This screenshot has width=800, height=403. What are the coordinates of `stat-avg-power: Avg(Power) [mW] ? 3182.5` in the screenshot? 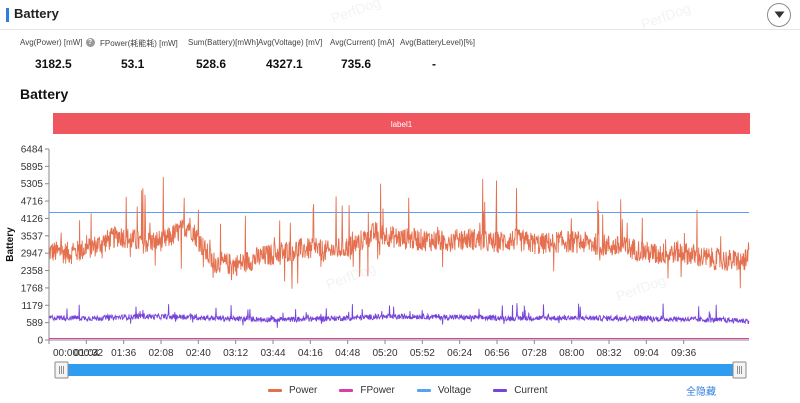 It's located at (57, 58).